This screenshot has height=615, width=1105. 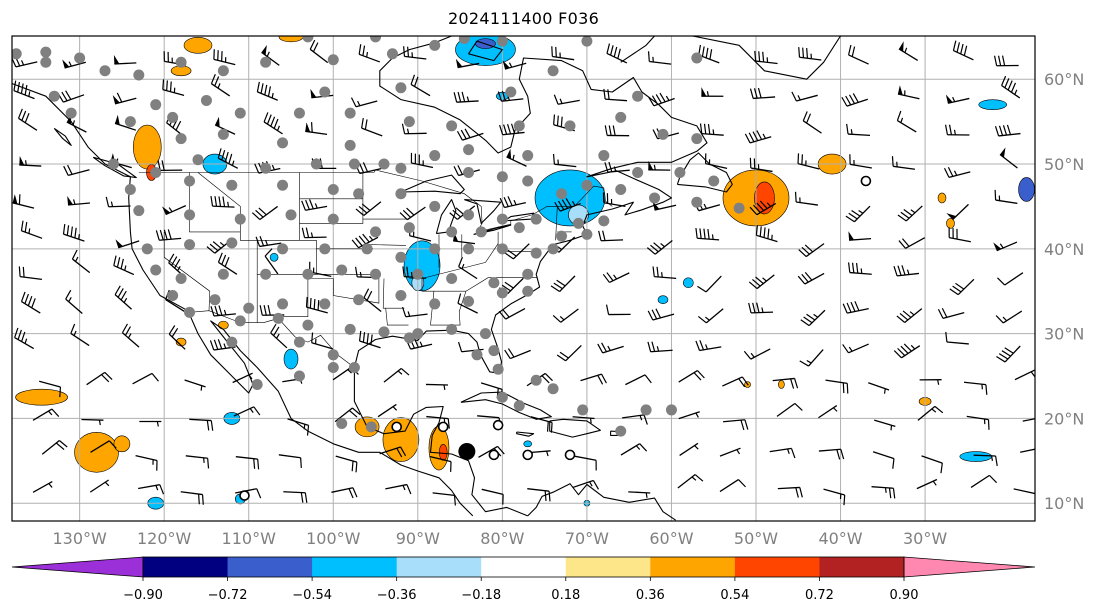 I want to click on lon-label-9: 40°W, so click(x=840, y=538).